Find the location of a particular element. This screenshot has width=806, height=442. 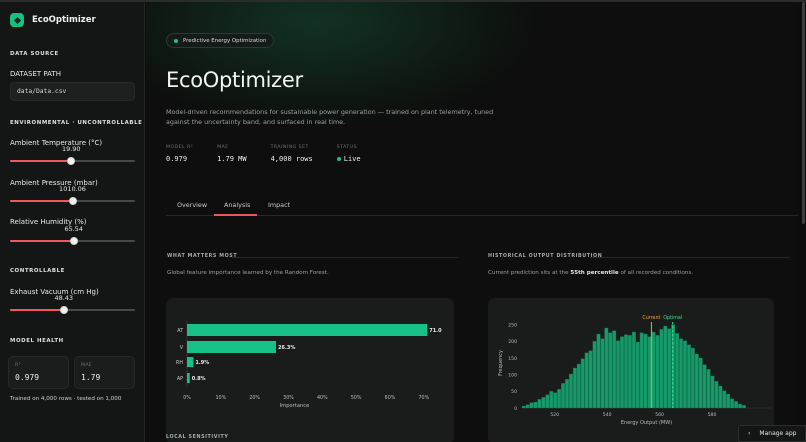

relative-humidity-slider: 65.54 is located at coordinates (72, 236).